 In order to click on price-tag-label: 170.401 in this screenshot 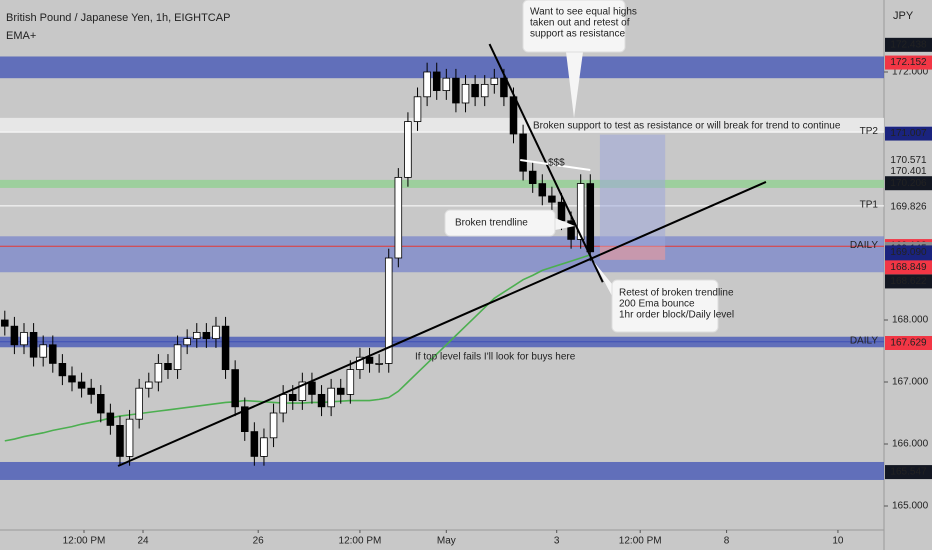, I will do `click(908, 171)`.